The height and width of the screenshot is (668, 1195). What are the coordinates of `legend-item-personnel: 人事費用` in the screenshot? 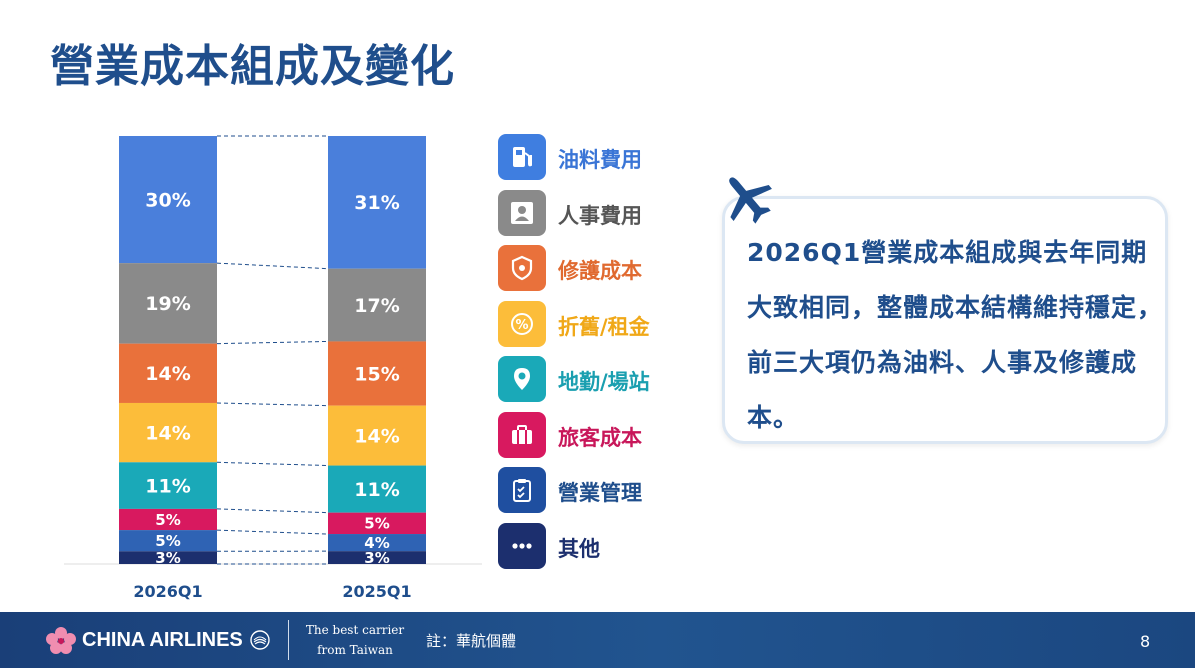 It's located at (583, 213).